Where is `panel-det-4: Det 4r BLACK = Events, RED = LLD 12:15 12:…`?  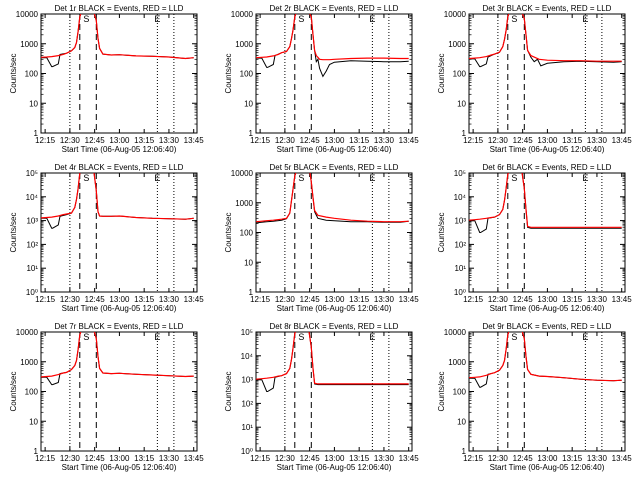 panel-det-4: Det 4r BLACK = Events, RED = LLD 12:15 12:… is located at coordinates (106, 238).